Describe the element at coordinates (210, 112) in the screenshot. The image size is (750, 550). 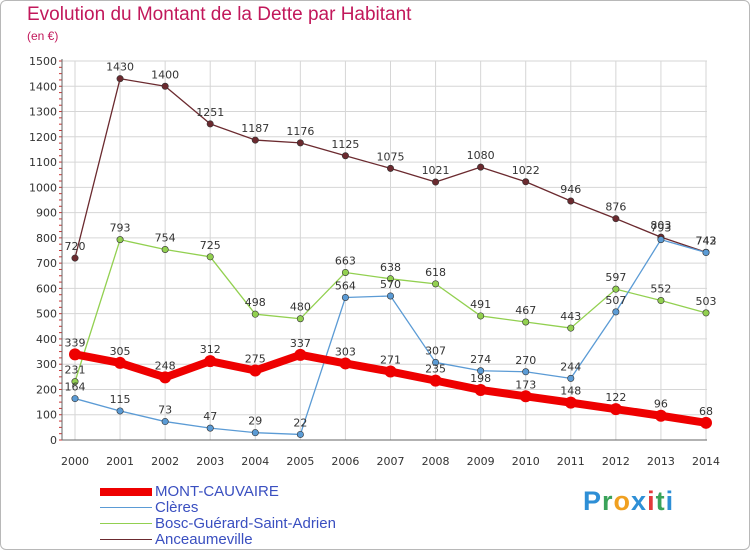
I see `data-label: 1251` at that location.